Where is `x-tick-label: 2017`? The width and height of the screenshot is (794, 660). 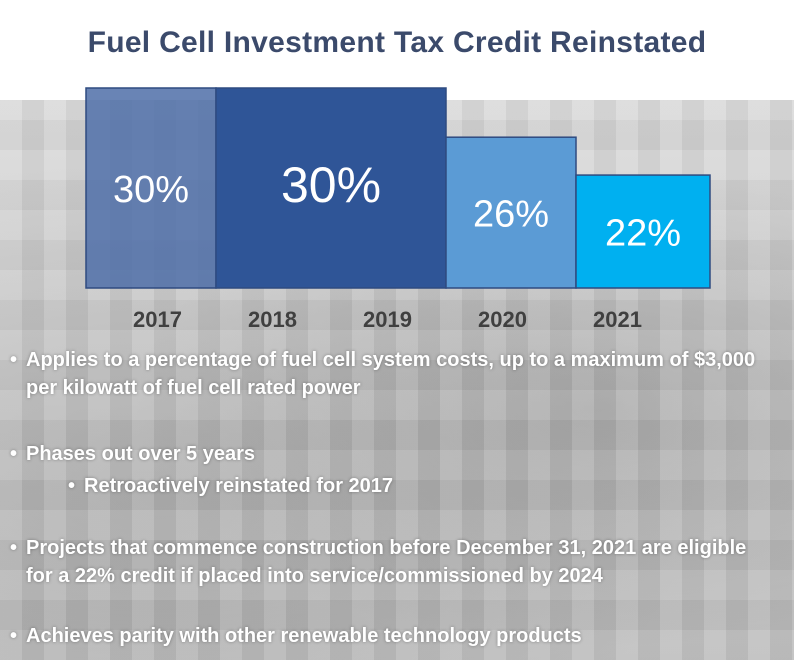
x-tick-label: 2017 is located at coordinates (157, 319).